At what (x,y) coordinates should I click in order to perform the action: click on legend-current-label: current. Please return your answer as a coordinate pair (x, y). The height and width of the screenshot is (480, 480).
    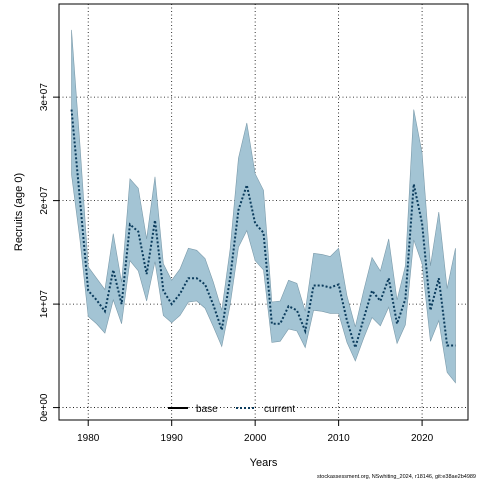
    Looking at the image, I should click on (279, 409).